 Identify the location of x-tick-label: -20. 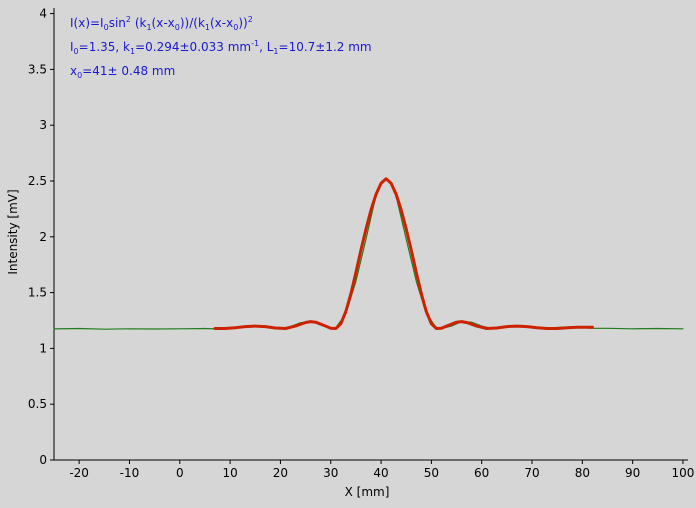
(79, 473).